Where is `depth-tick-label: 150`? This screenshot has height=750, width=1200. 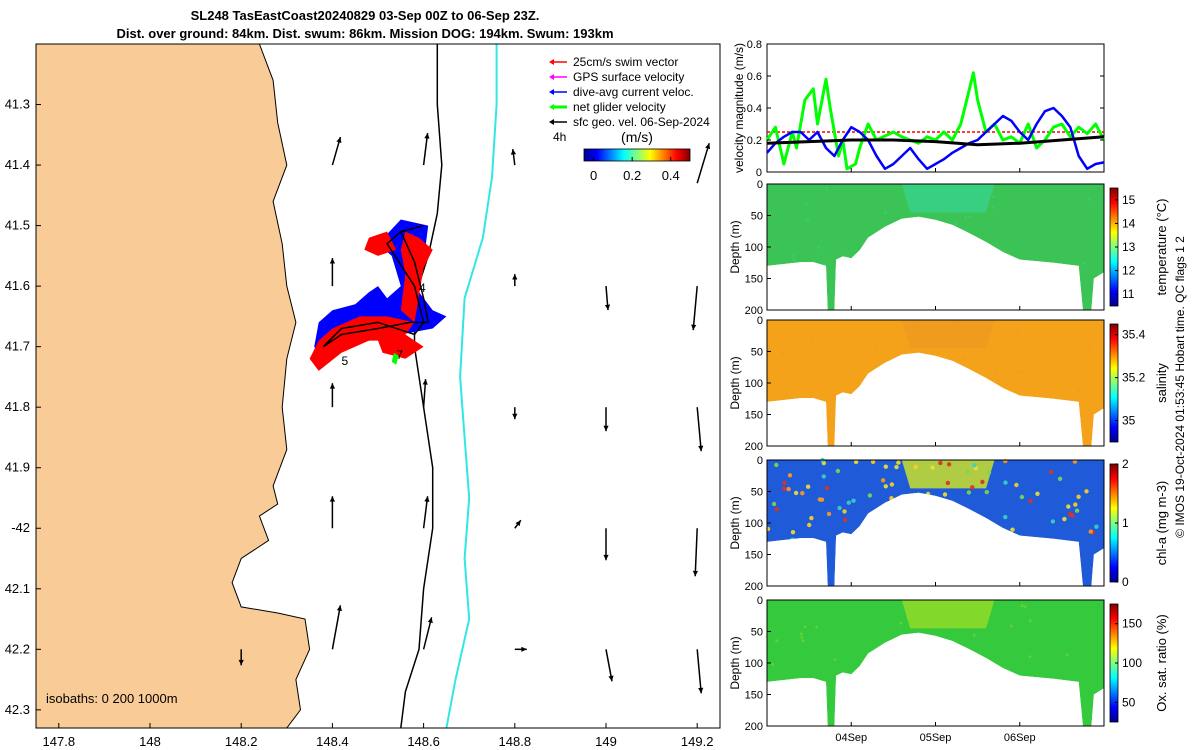
depth-tick-label: 150 is located at coordinates (754, 280).